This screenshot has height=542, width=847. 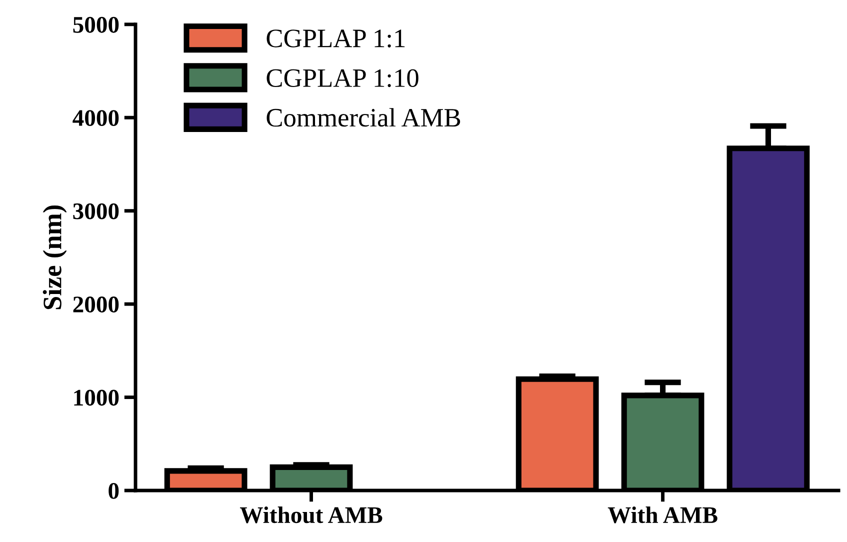 I want to click on y-axis-title: Size (nm), so click(x=54, y=257).